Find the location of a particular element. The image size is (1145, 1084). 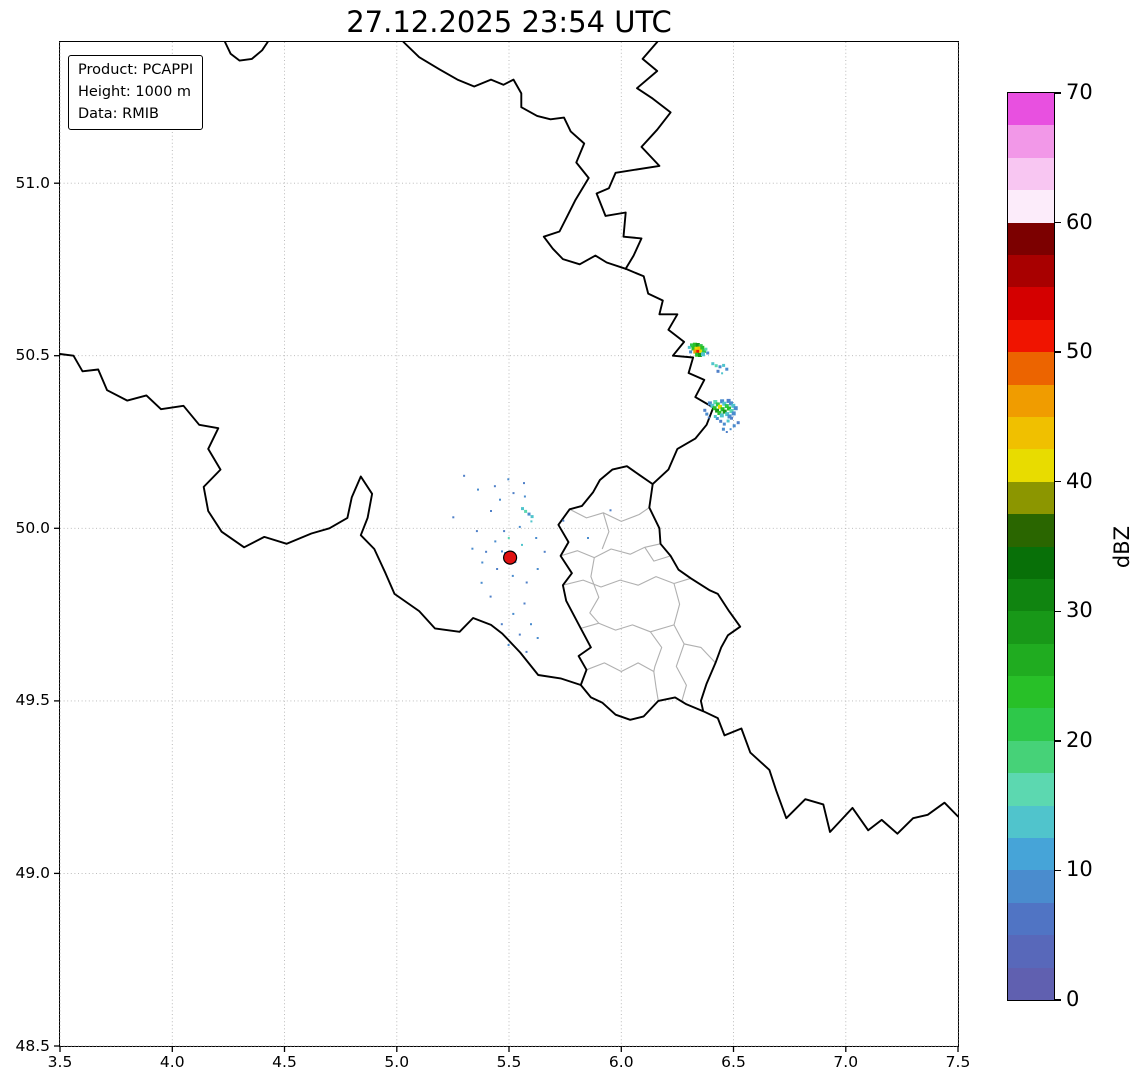

radar-site-marker is located at coordinates (510, 557).